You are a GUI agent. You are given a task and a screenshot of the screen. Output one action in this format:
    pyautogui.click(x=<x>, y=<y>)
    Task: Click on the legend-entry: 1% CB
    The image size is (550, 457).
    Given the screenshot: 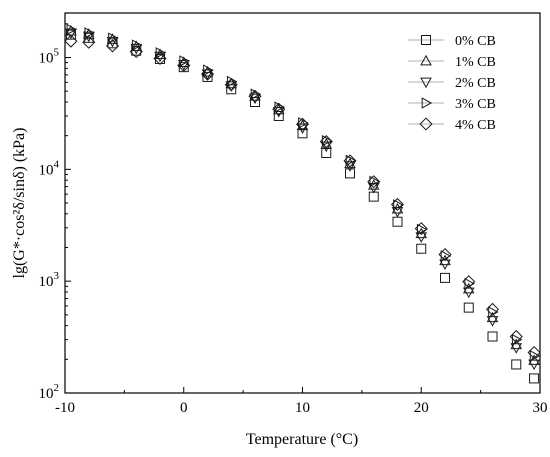 What is the action you would take?
    pyautogui.click(x=452, y=62)
    